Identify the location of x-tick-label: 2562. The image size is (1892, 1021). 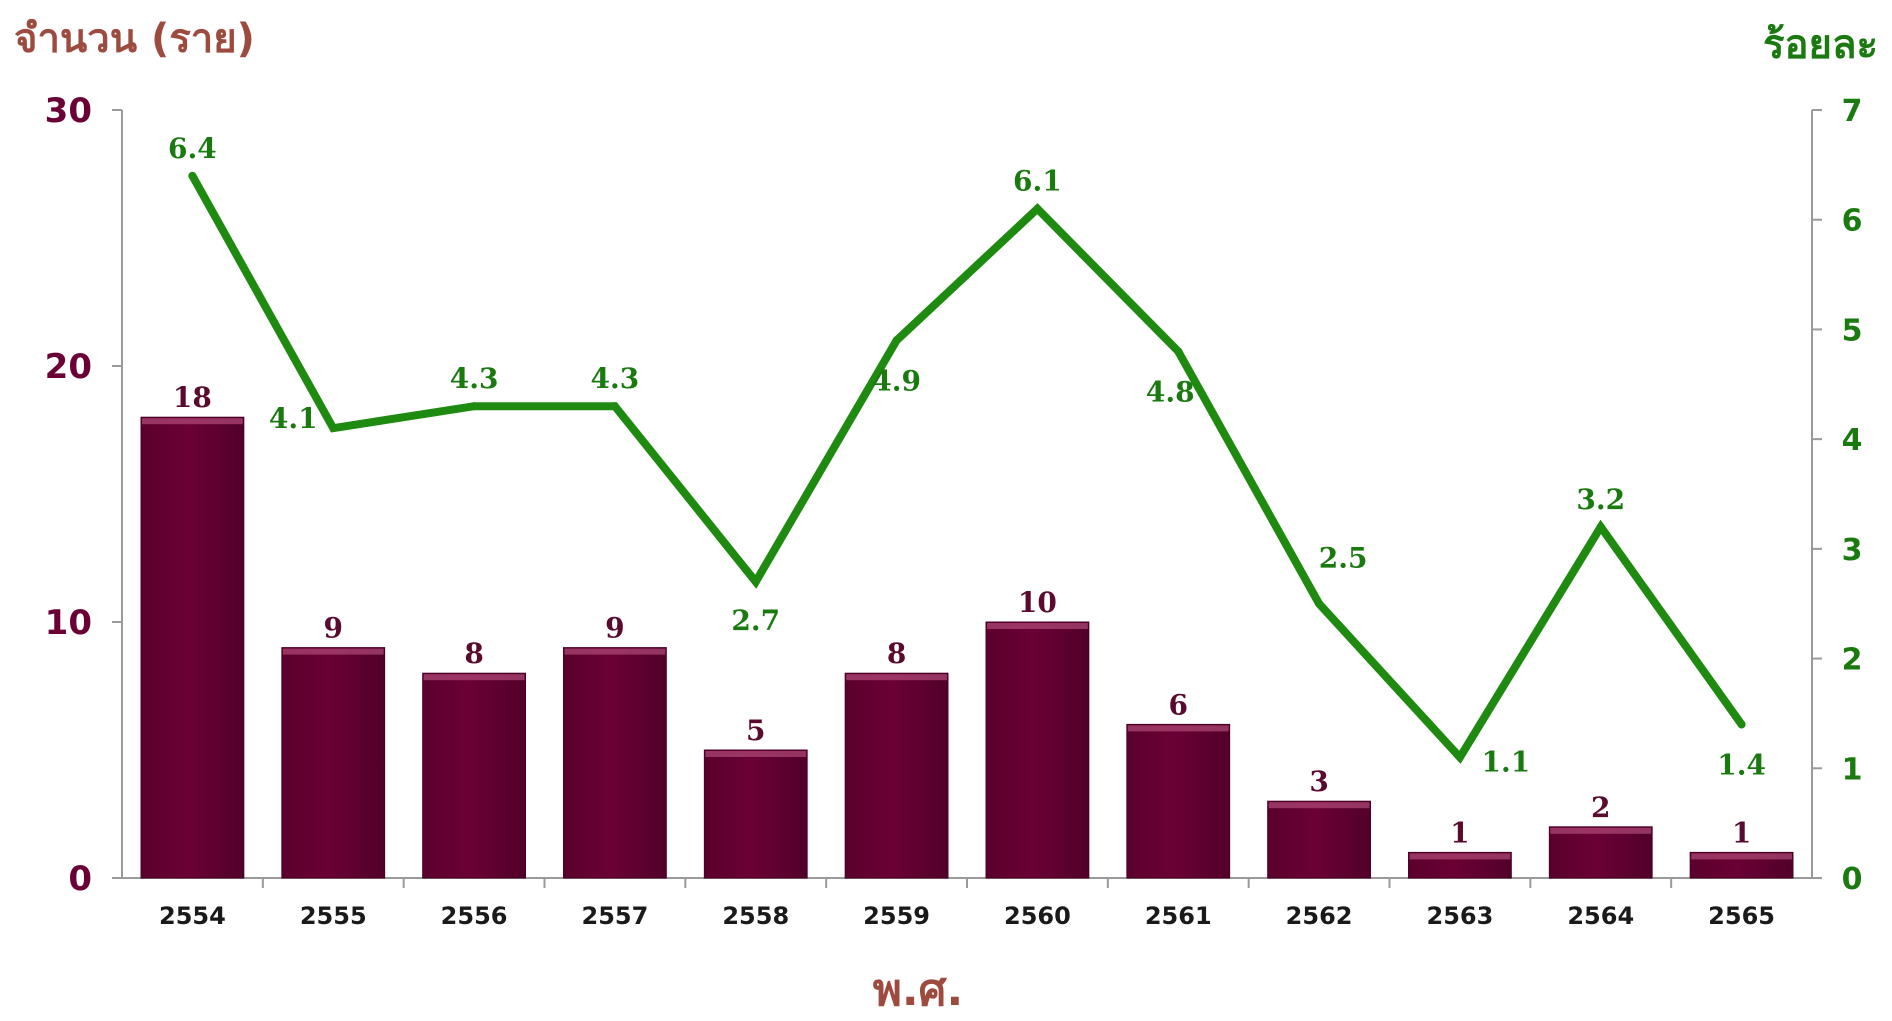
(1319, 916).